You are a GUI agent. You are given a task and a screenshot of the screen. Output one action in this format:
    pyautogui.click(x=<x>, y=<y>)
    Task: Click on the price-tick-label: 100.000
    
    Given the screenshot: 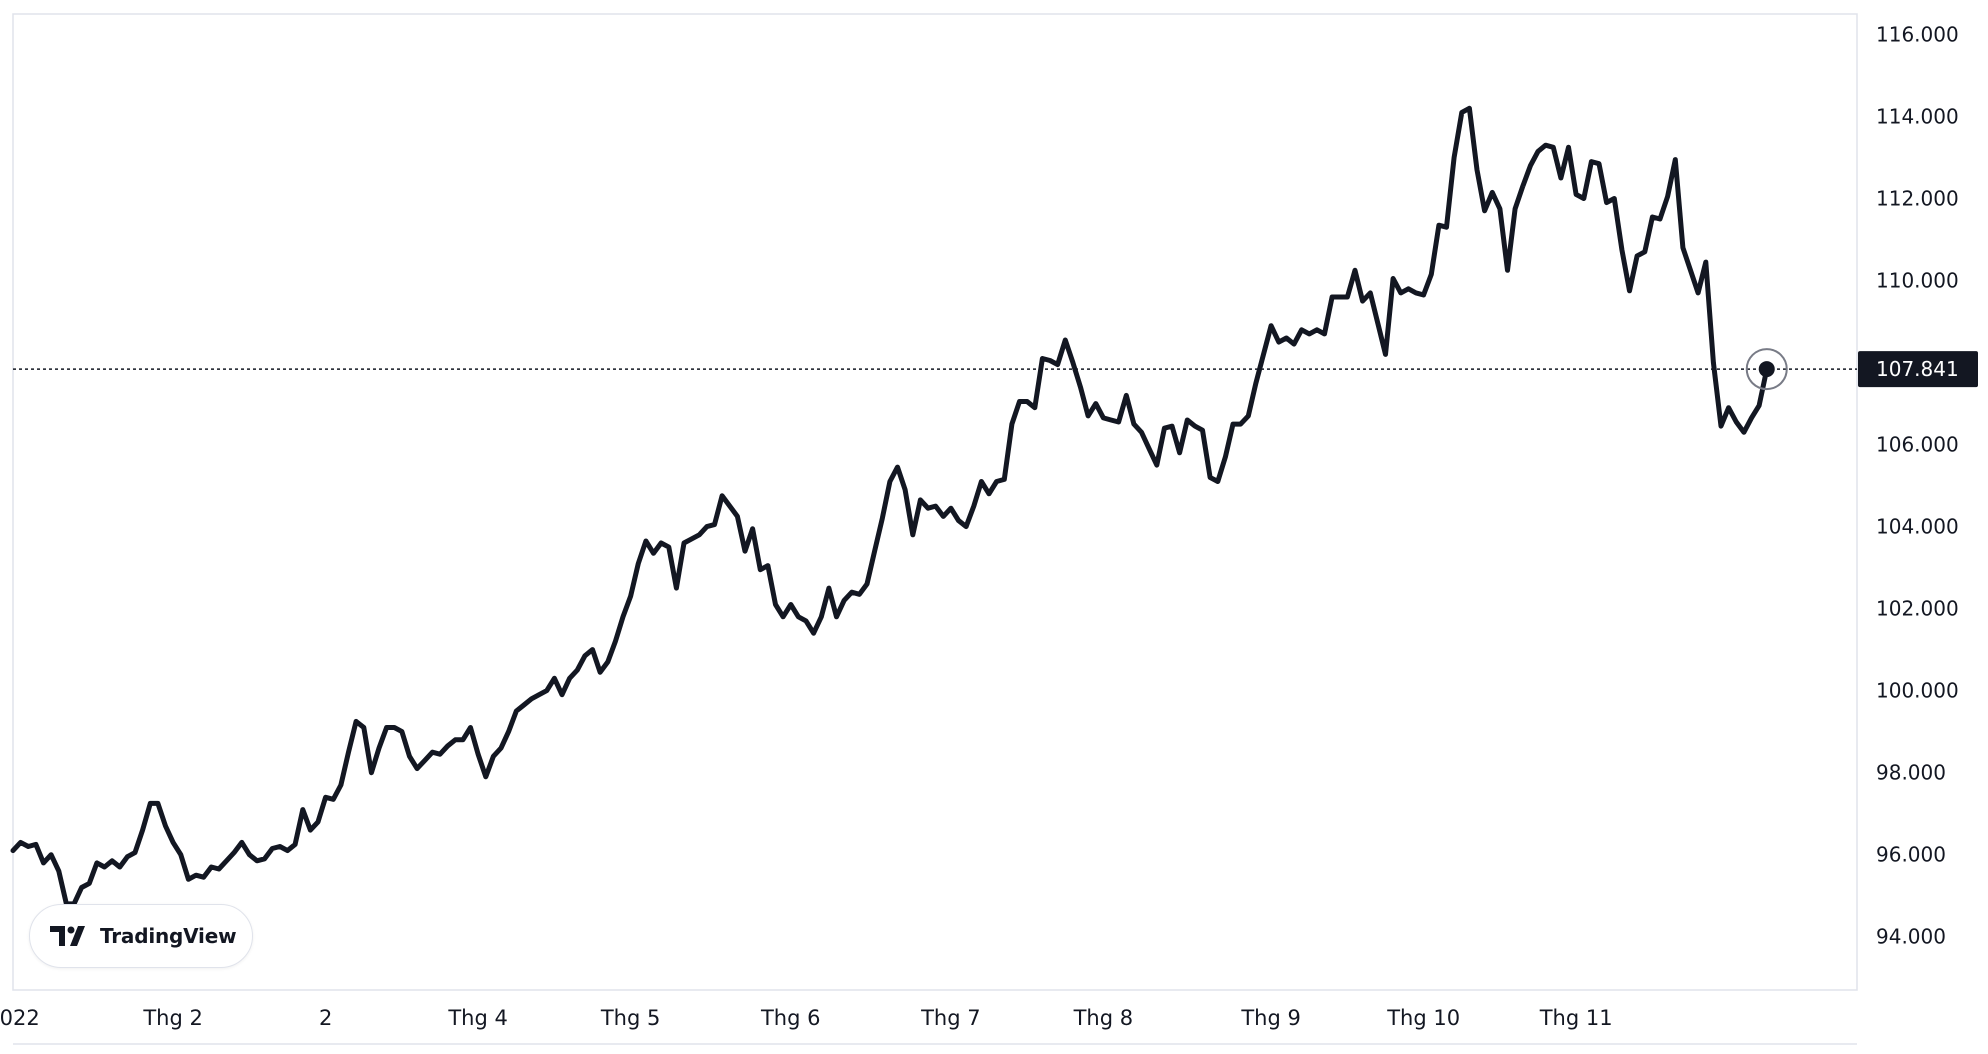 What is the action you would take?
    pyautogui.click(x=1917, y=691)
    